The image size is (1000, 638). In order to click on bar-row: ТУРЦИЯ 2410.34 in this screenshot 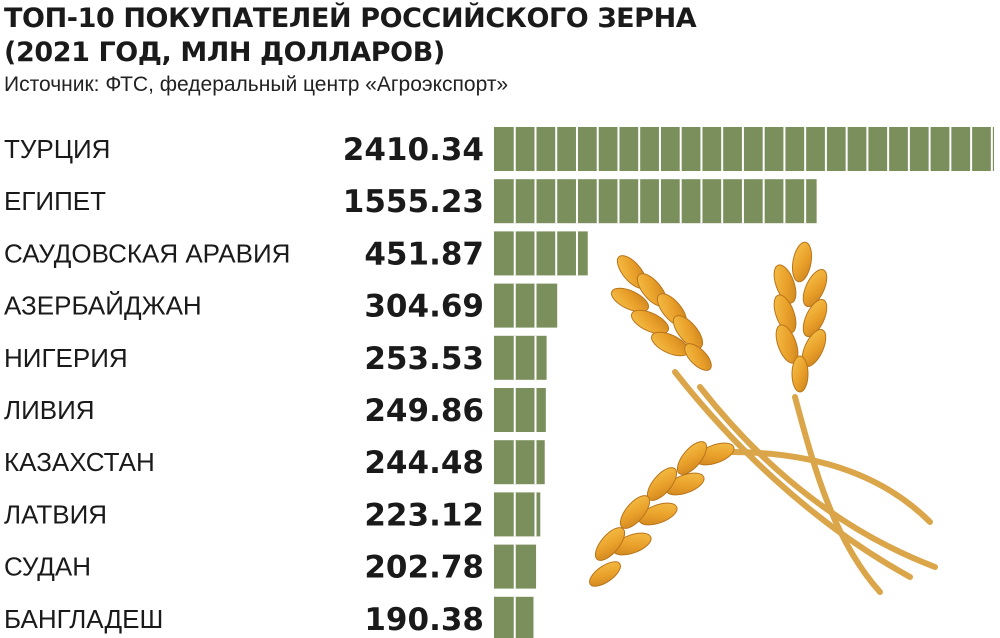, I will do `click(499, 149)`.